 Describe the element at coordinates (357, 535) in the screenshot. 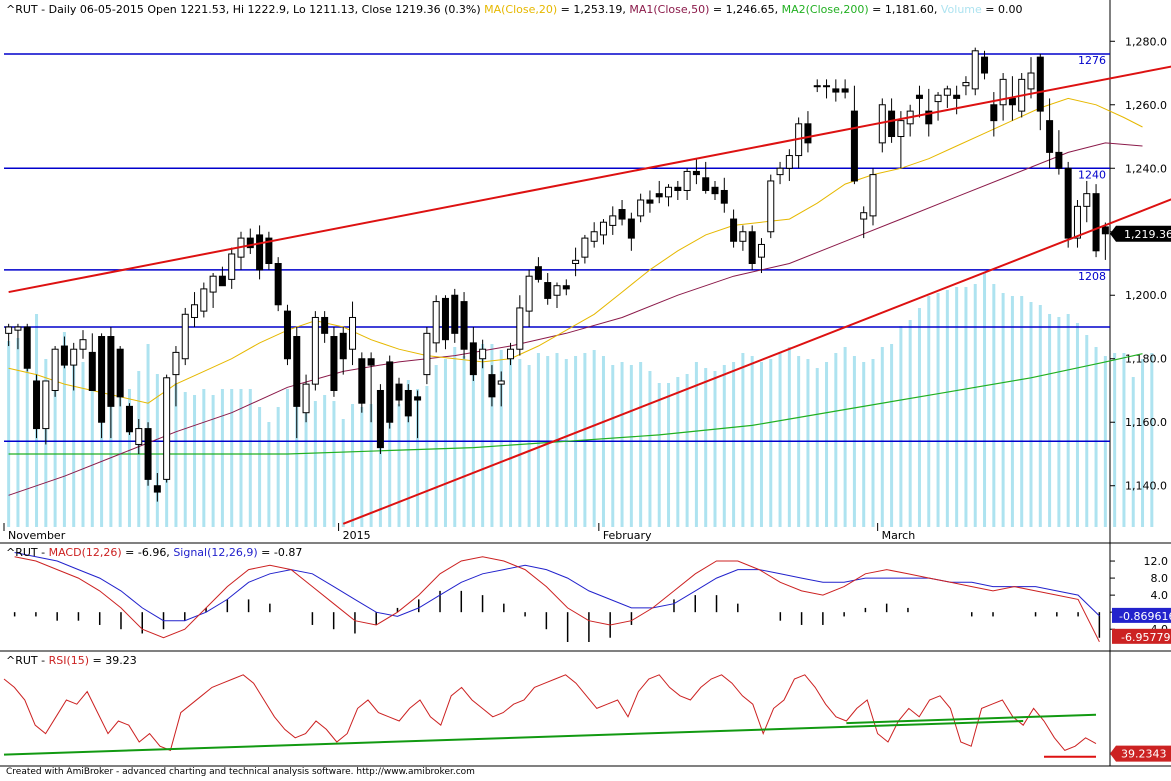

I see `x-tick-label: 2015` at that location.